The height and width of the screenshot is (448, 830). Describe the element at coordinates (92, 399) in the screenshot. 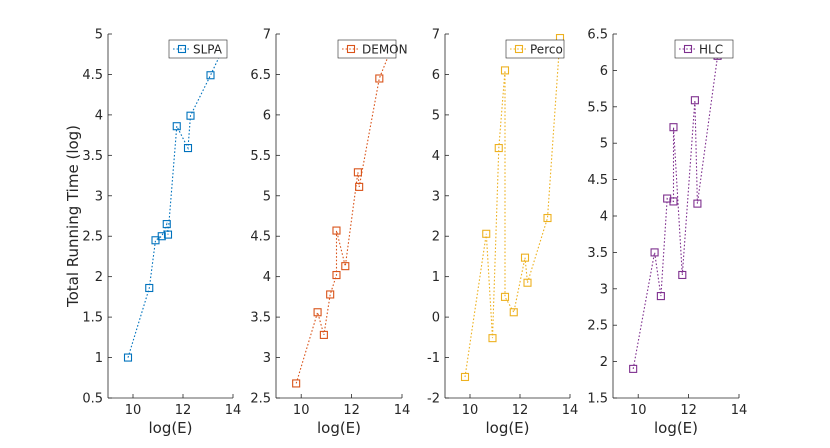

I see `y-tick-label: 0.5` at that location.